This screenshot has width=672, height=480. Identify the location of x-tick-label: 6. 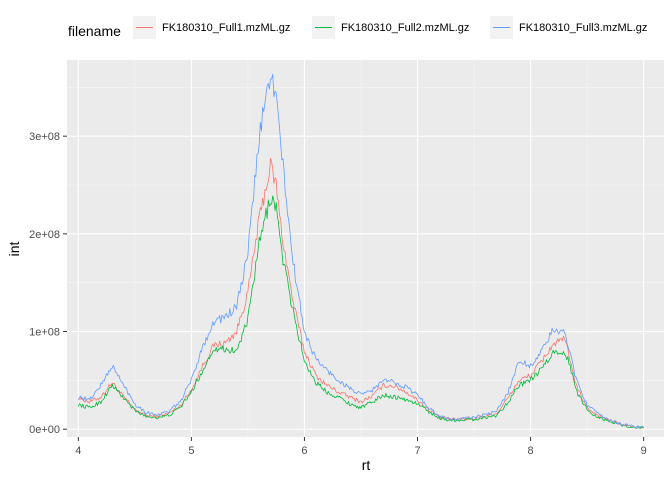
(304, 451).